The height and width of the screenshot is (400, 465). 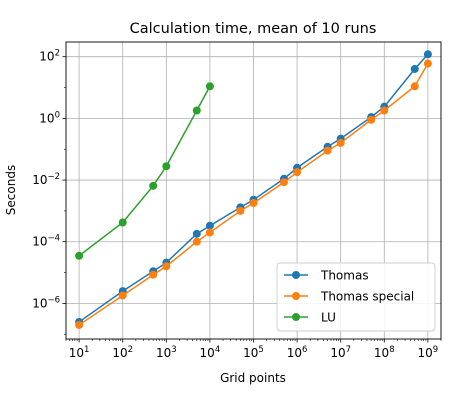 I want to click on legend: Thomas Thomas special LU, so click(x=356, y=297).